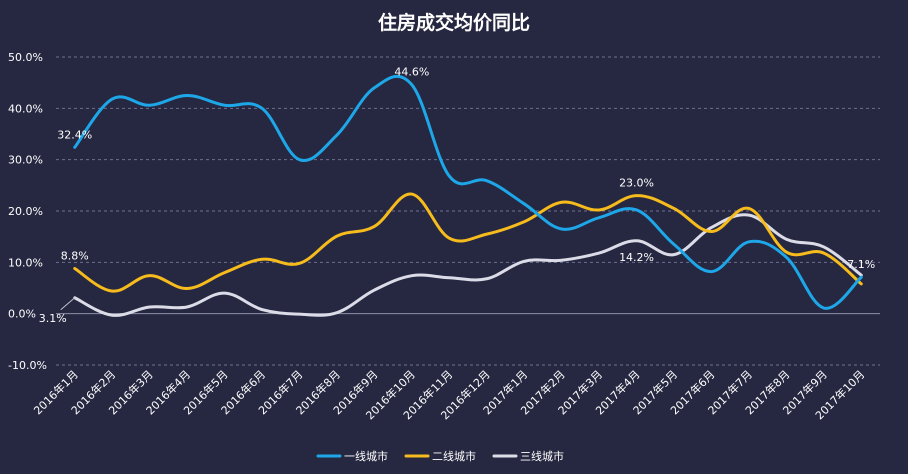  I want to click on y-tick-label: 10.0%, so click(25, 262).